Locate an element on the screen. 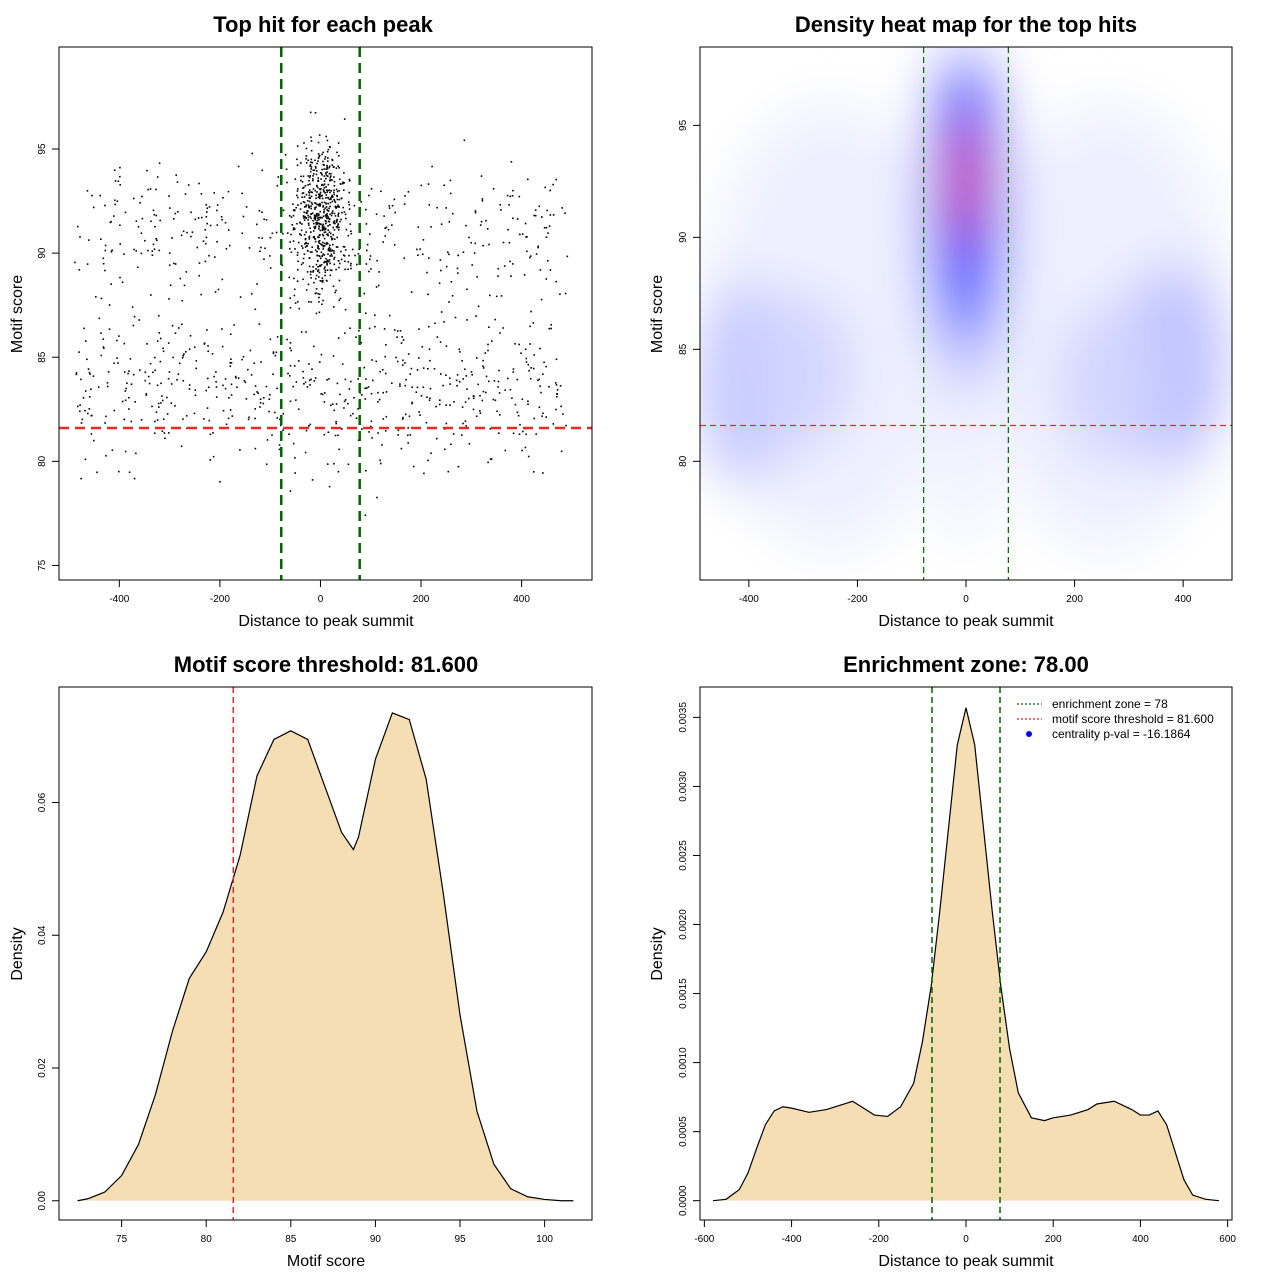 The image size is (1280, 1280). scatter-y-tick-label: 95 is located at coordinates (42, 149).